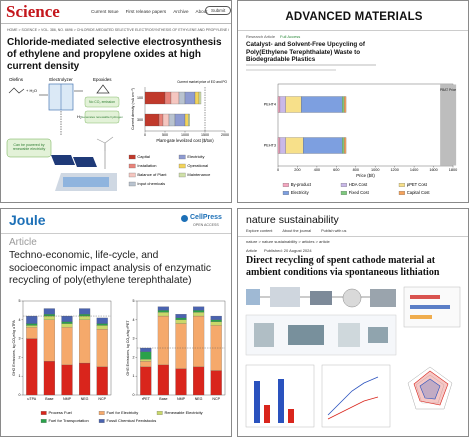 The width and height of the screenshot is (469, 437). What do you see at coordinates (79, 116) in the screenshot?
I see `label: H₂` at bounding box center [79, 116].